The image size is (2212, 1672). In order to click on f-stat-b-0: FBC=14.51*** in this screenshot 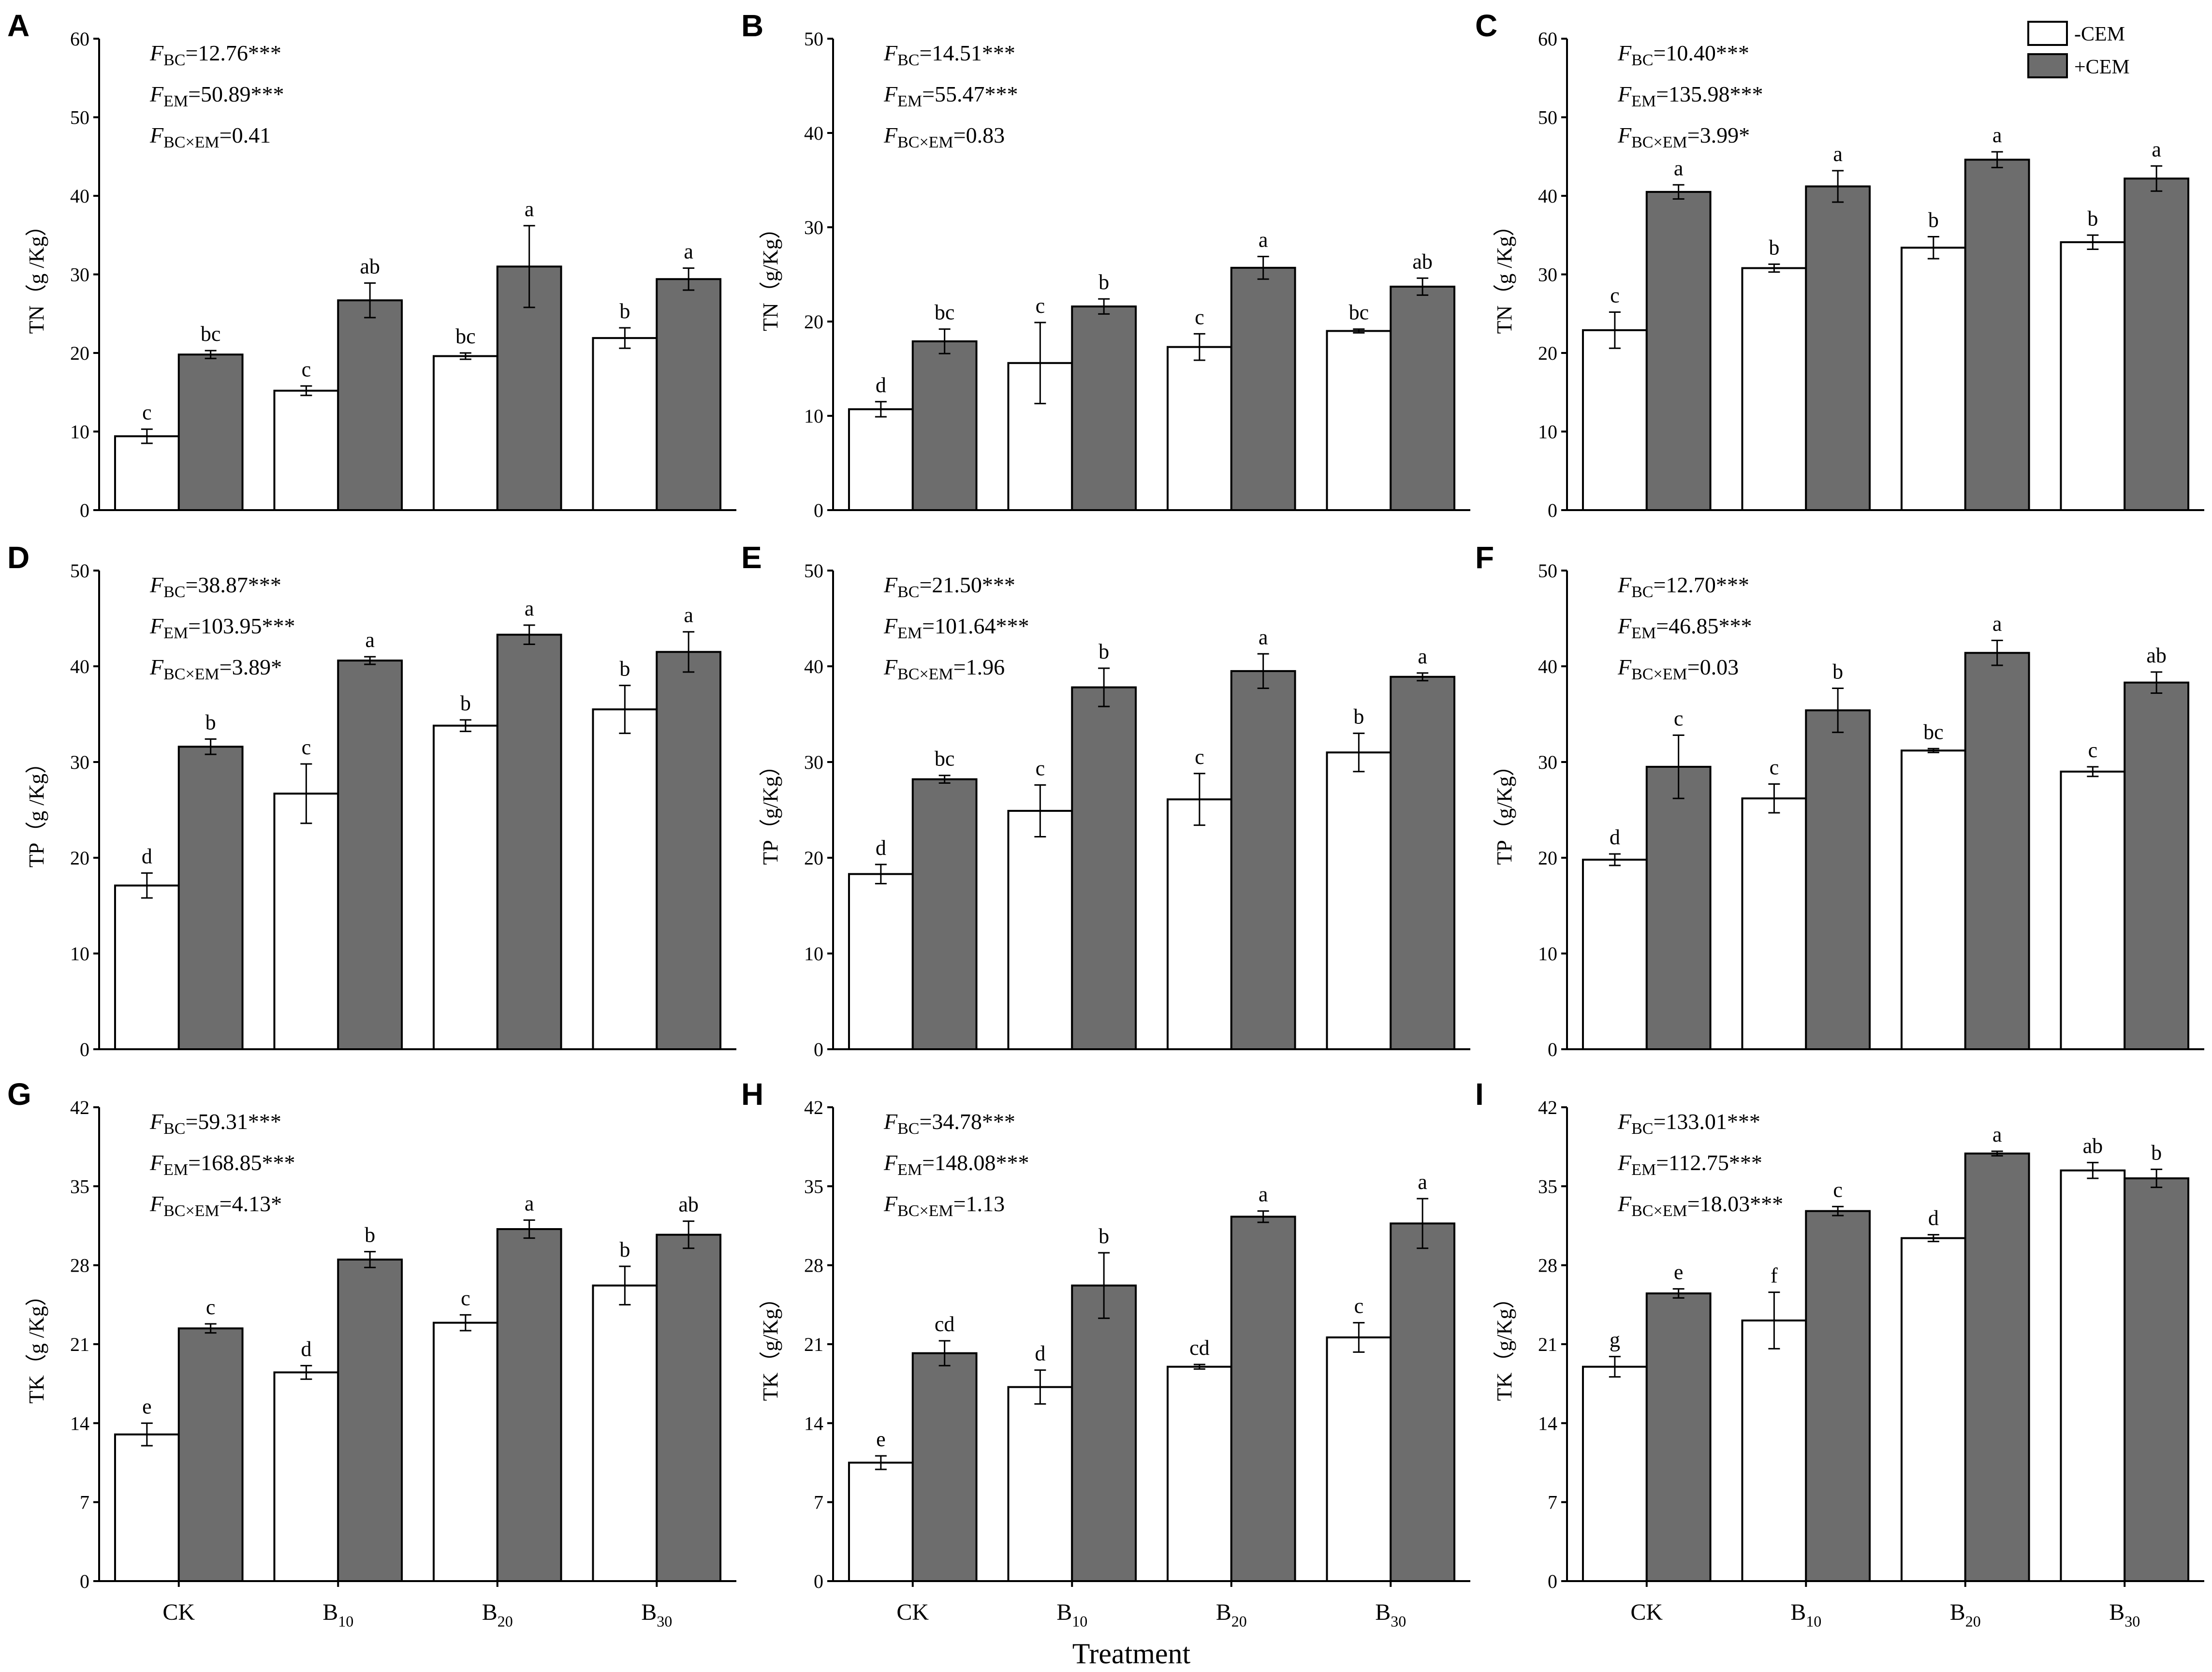, I will do `click(949, 55)`.